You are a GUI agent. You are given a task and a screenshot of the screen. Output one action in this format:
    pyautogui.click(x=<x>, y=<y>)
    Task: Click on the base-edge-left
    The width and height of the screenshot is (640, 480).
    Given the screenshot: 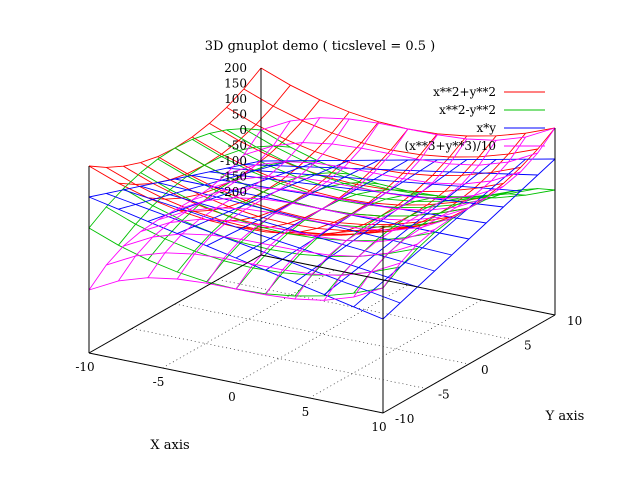 What is the action you would take?
    pyautogui.click(x=175, y=304)
    